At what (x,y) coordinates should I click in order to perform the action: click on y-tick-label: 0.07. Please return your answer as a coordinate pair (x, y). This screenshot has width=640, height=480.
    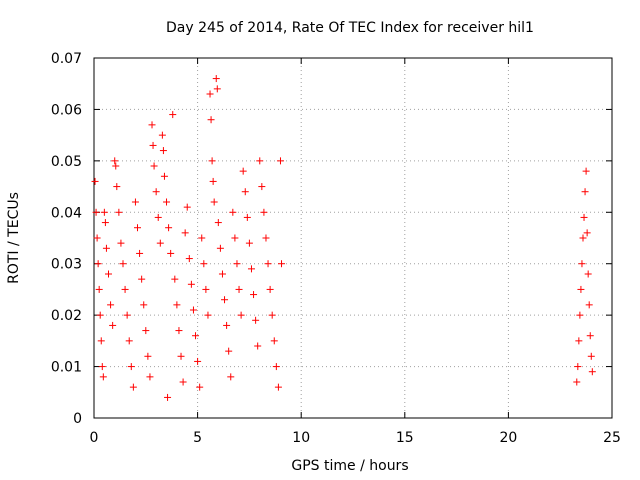
    Looking at the image, I should click on (66, 59).